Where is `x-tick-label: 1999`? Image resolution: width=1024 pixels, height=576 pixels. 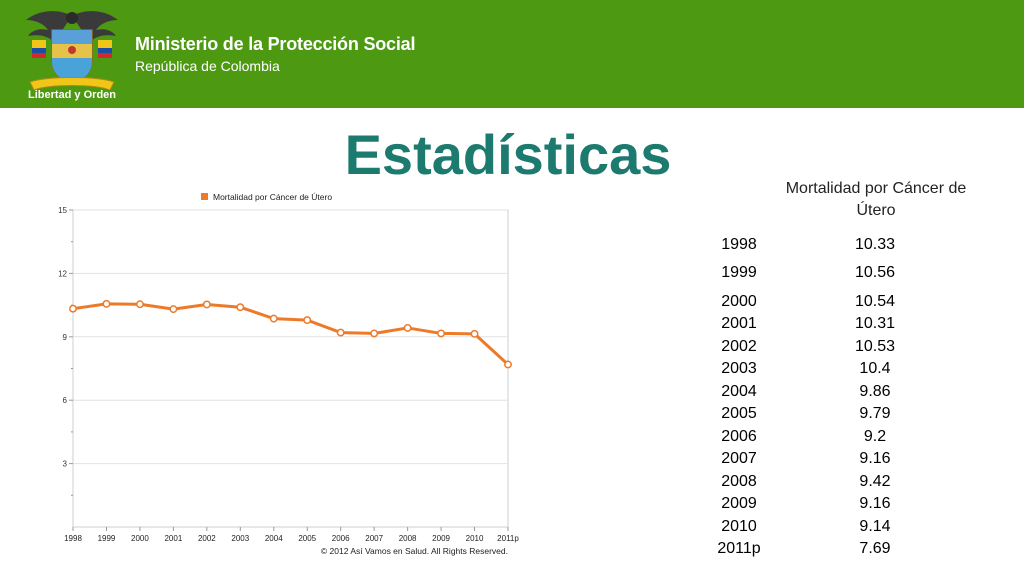 x-tick-label: 1999 is located at coordinates (107, 538).